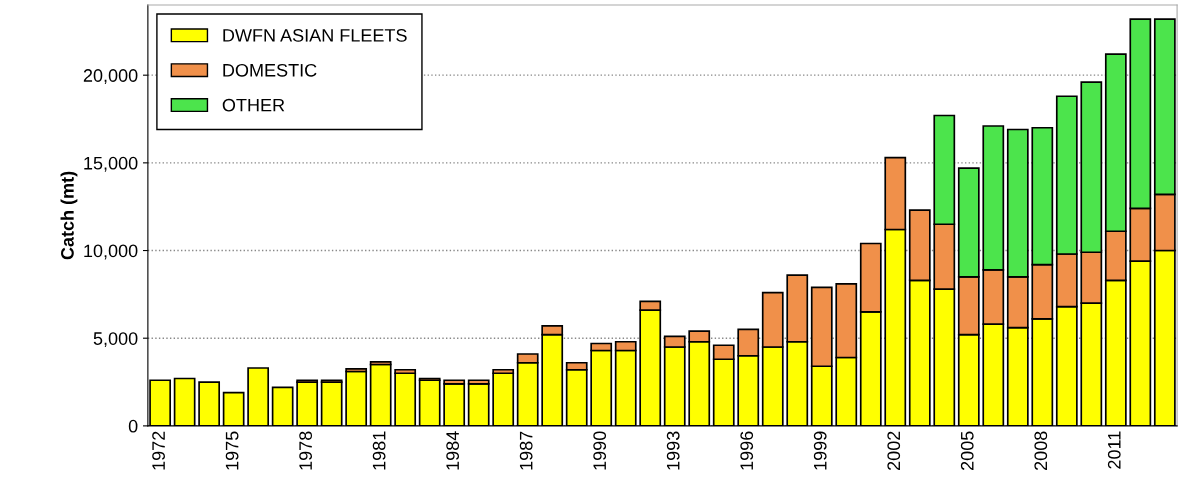 This screenshot has width=1183, height=504. Describe the element at coordinates (232, 450) in the screenshot. I see `x-tick-label: 1975` at that location.